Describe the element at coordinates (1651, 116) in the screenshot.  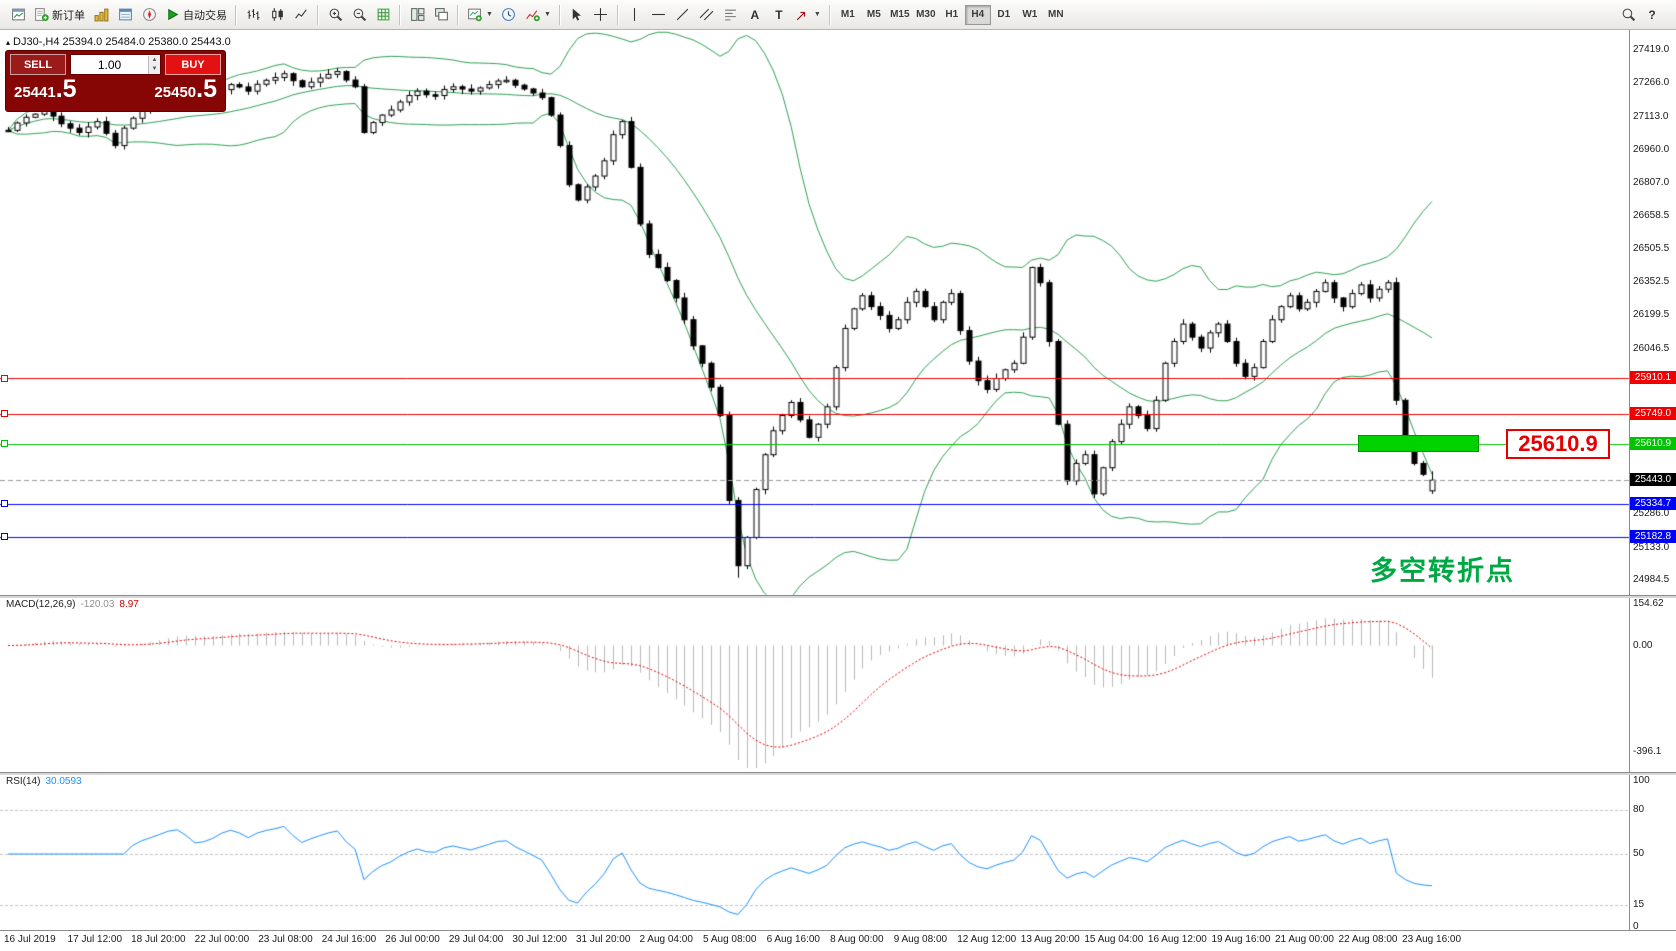
I see `price-axis-label: 27113.0` at that location.